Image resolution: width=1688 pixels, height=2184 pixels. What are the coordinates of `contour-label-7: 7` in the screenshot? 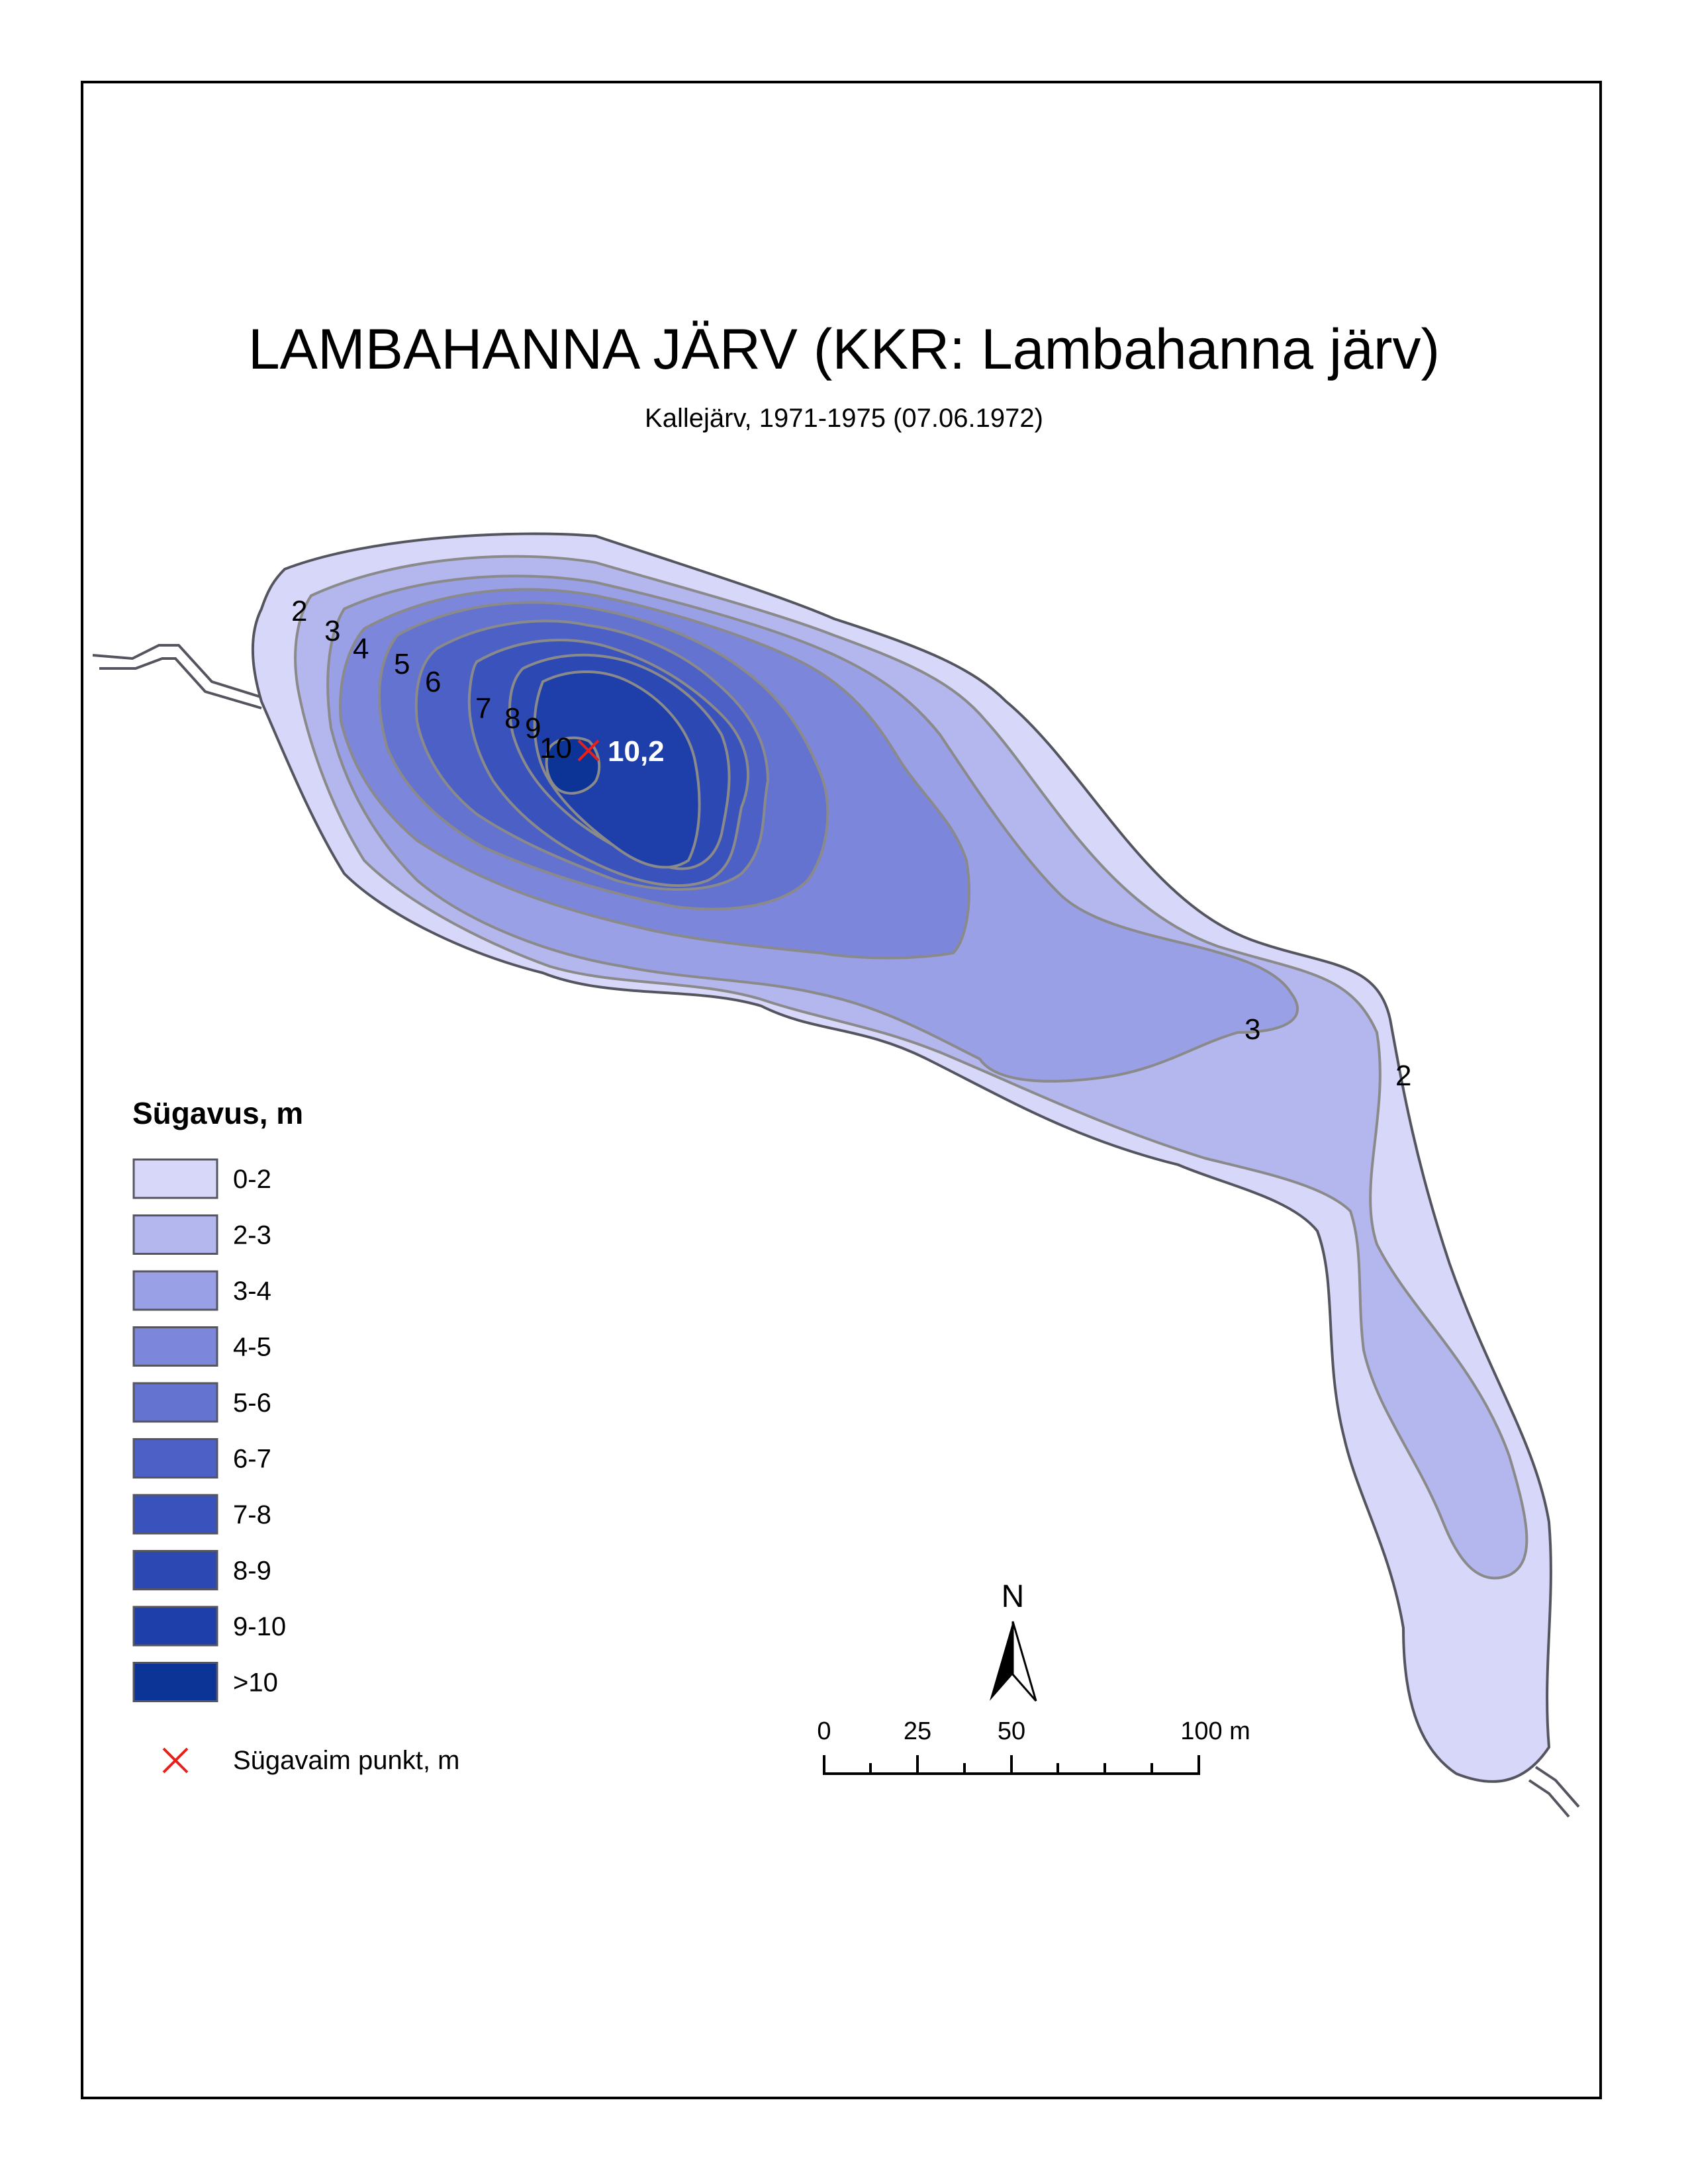 It's located at (483, 708).